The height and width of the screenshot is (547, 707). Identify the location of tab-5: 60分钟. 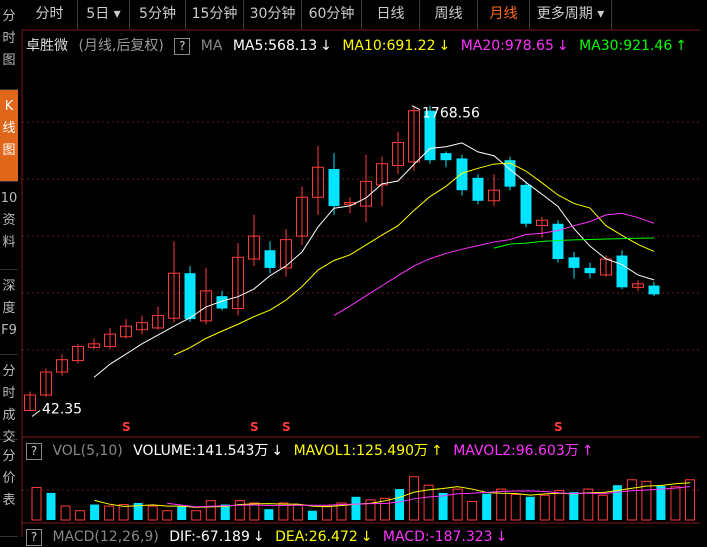
(332, 14).